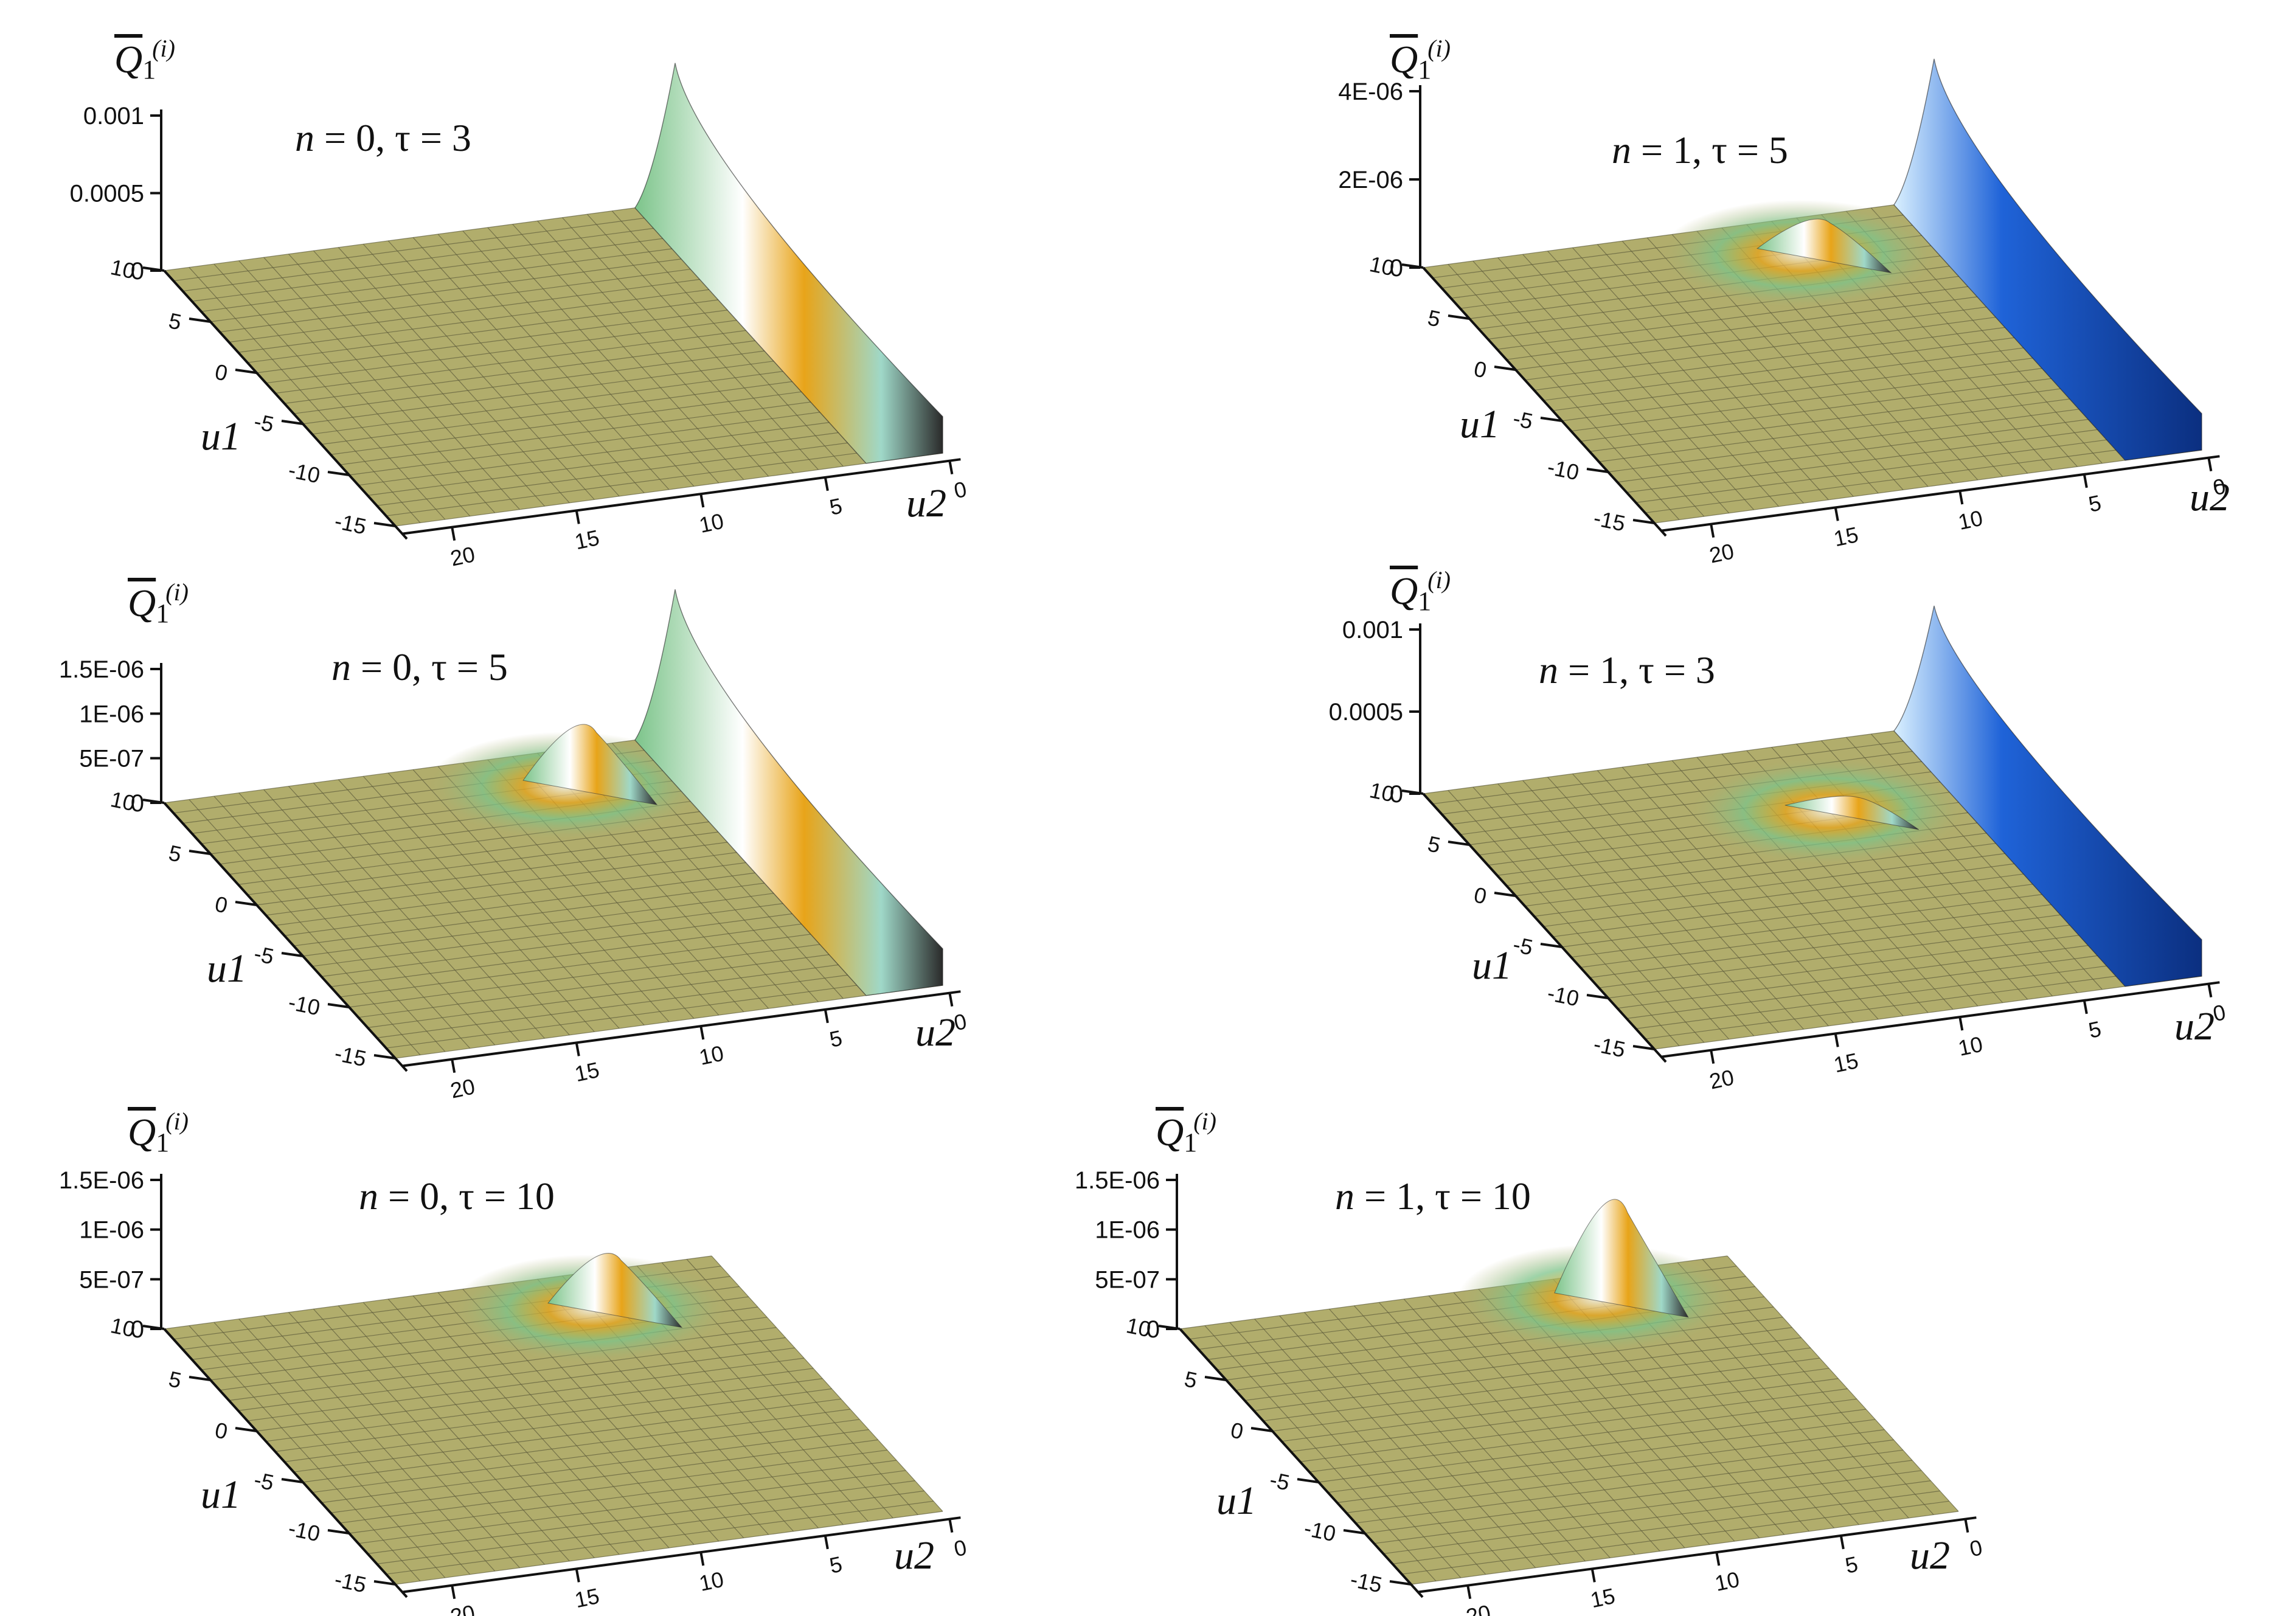 The width and height of the screenshot is (2296, 1616). I want to click on surface-ridge, so click(2047, 259).